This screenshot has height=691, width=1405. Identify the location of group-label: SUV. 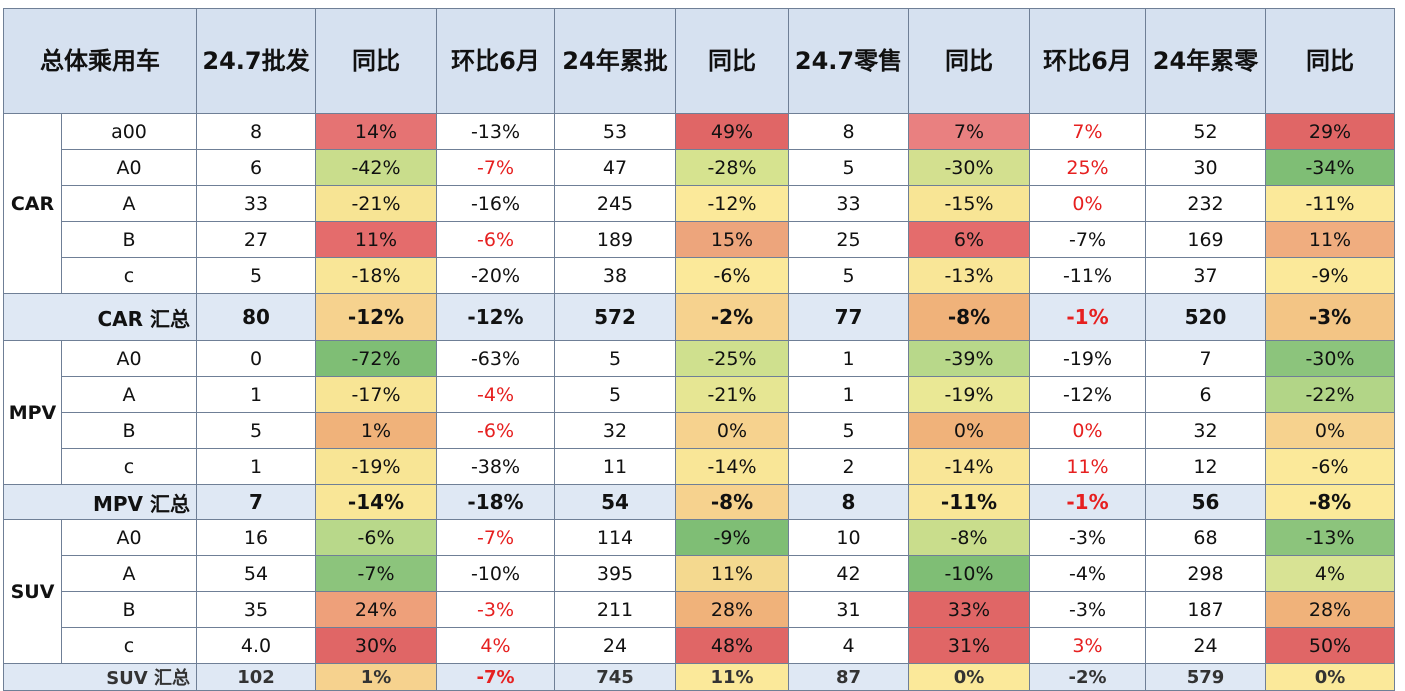
(32, 591).